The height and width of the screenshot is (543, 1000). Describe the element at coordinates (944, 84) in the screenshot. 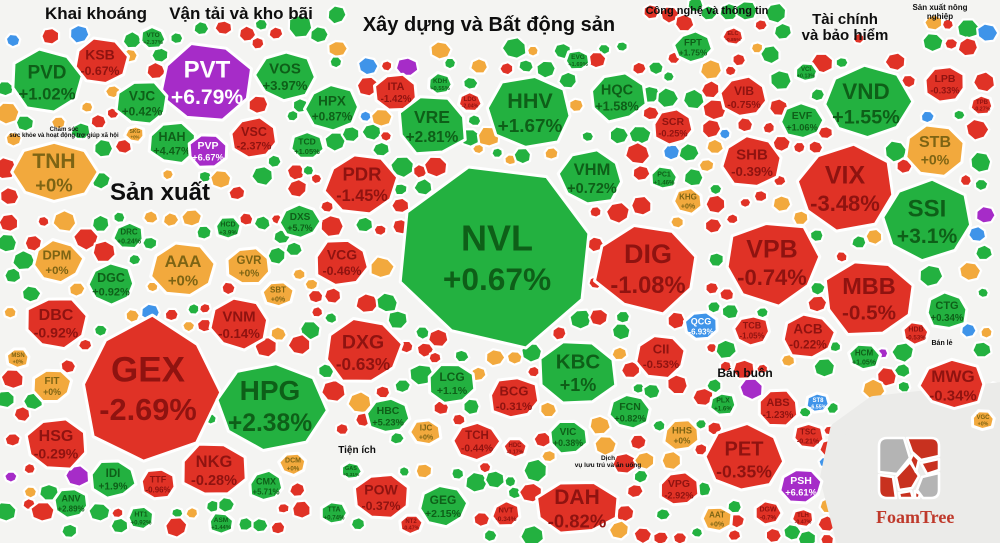

I see `cell-LPB: LPB-0.33%` at that location.